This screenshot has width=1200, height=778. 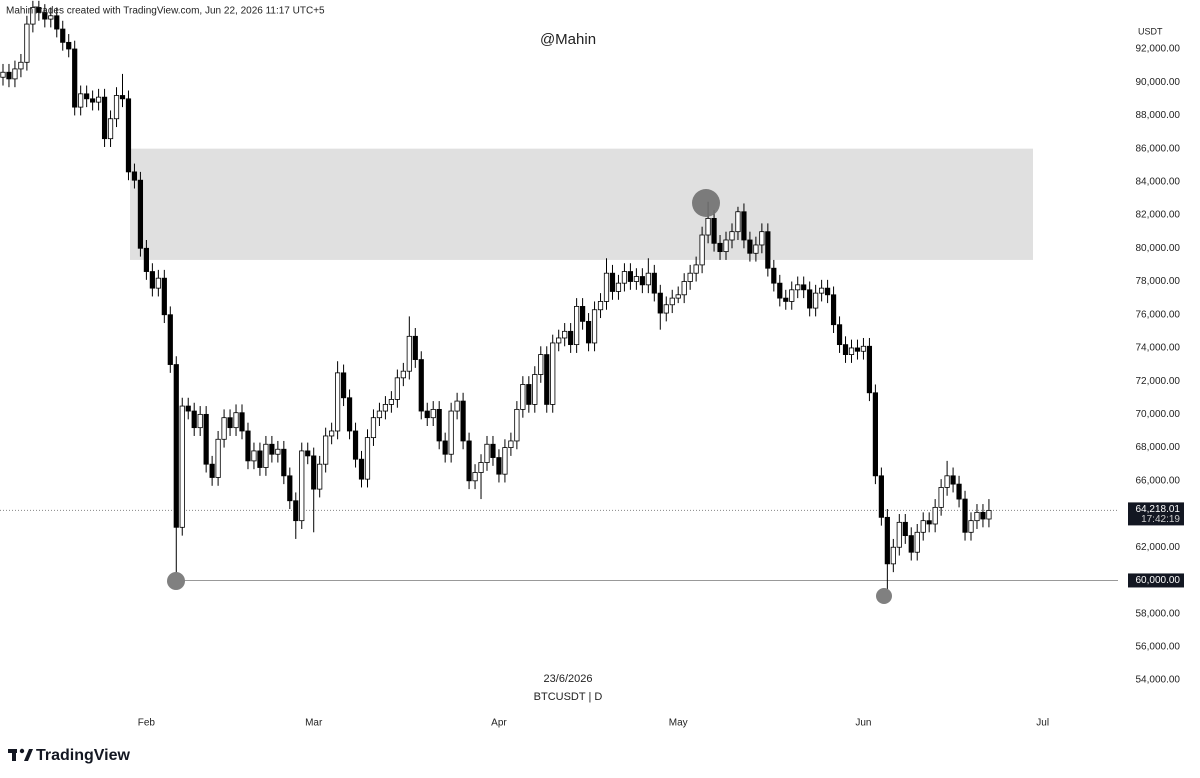 I want to click on level-label: 60,000.00, so click(x=1158, y=580).